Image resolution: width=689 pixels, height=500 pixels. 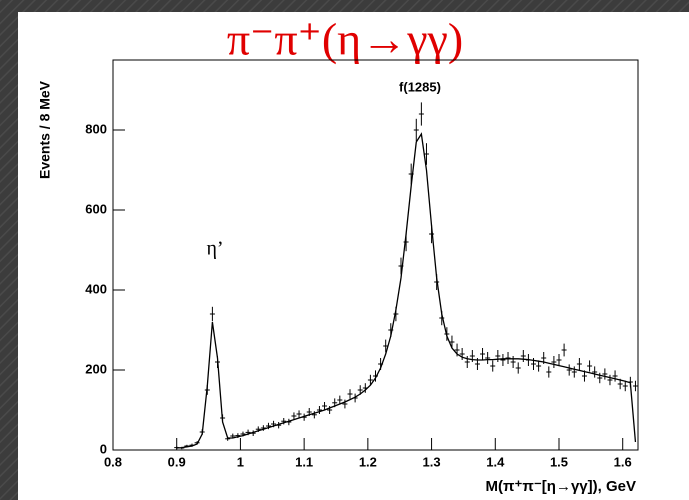 I want to click on x-tick-label: 1.4, so click(x=495, y=461).